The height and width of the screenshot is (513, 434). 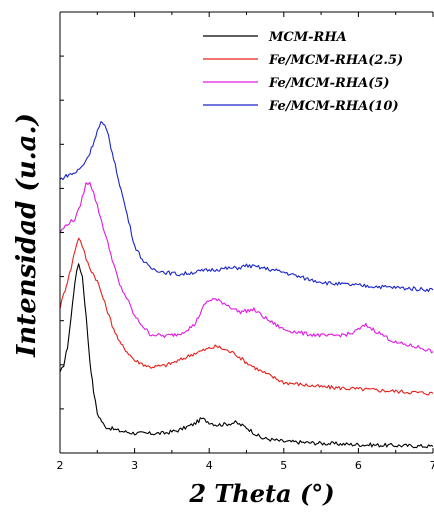 What do you see at coordinates (283, 465) in the screenshot?
I see `x-tick-label: 5` at bounding box center [283, 465].